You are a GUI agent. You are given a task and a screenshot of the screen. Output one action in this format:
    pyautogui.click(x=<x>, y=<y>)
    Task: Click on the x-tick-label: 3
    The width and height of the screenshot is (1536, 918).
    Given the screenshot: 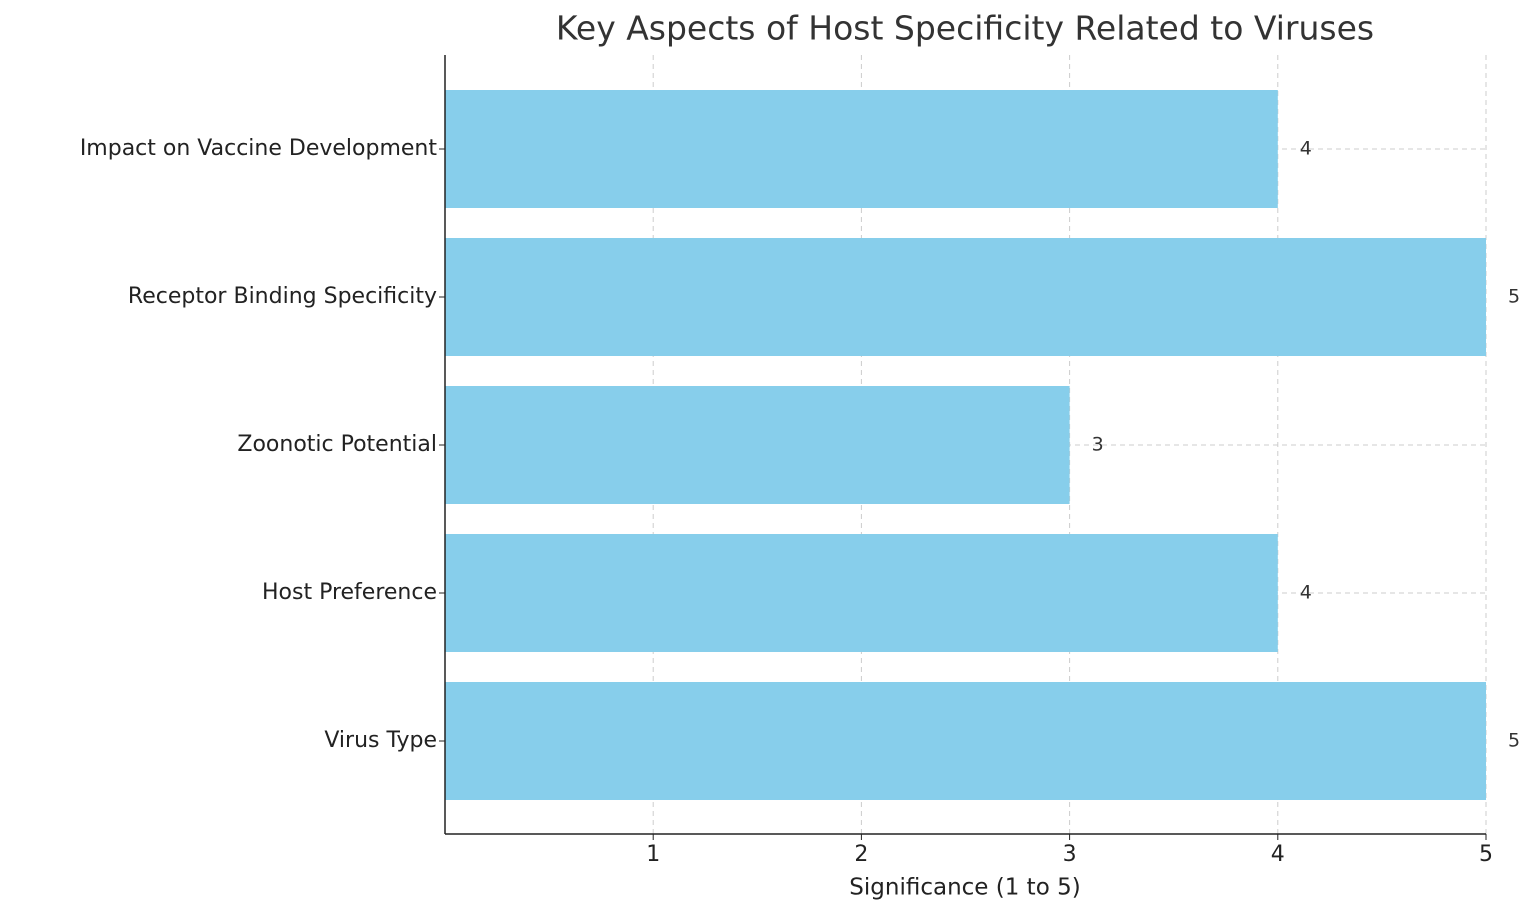 What is the action you would take?
    pyautogui.click(x=1070, y=854)
    